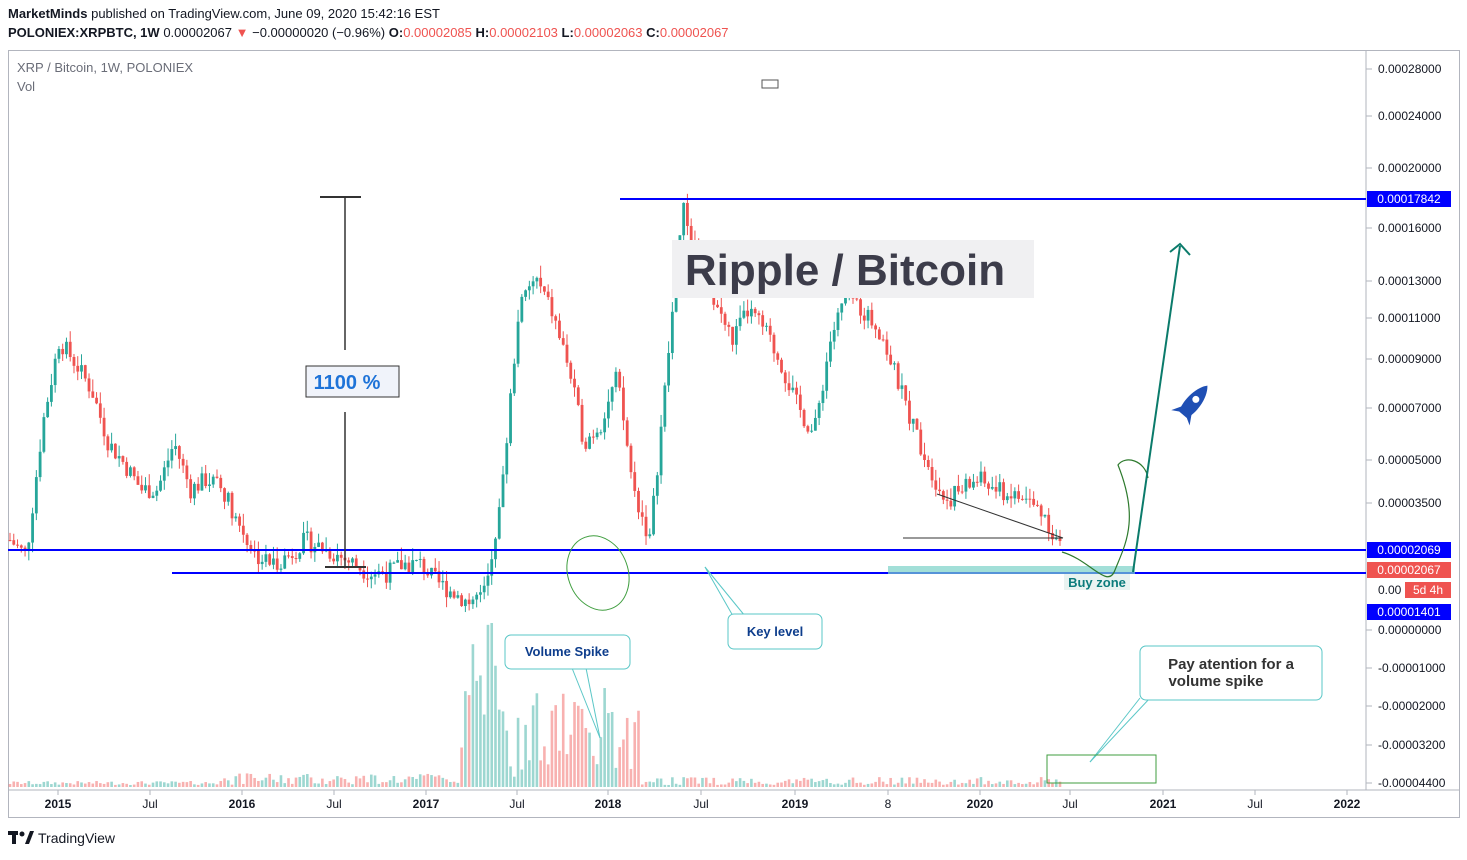  What do you see at coordinates (598, 573) in the screenshot?
I see `highlight-ellipse` at bounding box center [598, 573].